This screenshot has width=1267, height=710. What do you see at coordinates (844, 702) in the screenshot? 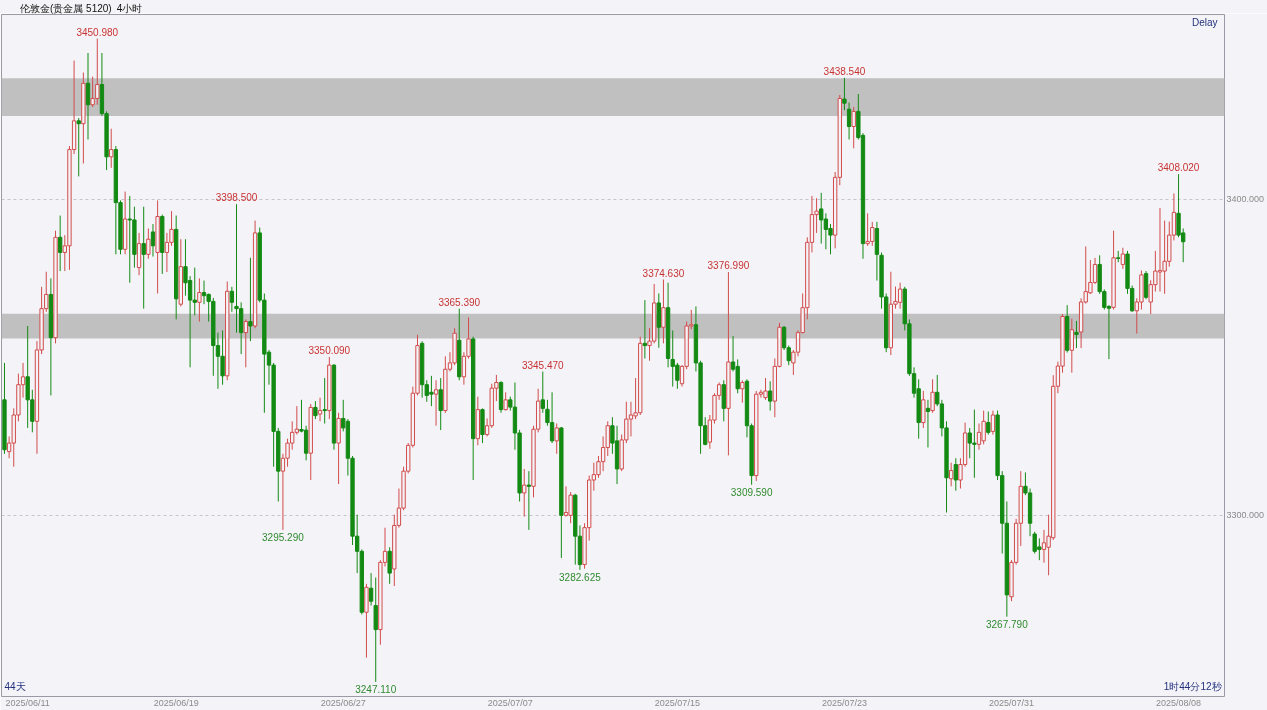
I see `x-tick-label: 2025/07/23` at bounding box center [844, 702].